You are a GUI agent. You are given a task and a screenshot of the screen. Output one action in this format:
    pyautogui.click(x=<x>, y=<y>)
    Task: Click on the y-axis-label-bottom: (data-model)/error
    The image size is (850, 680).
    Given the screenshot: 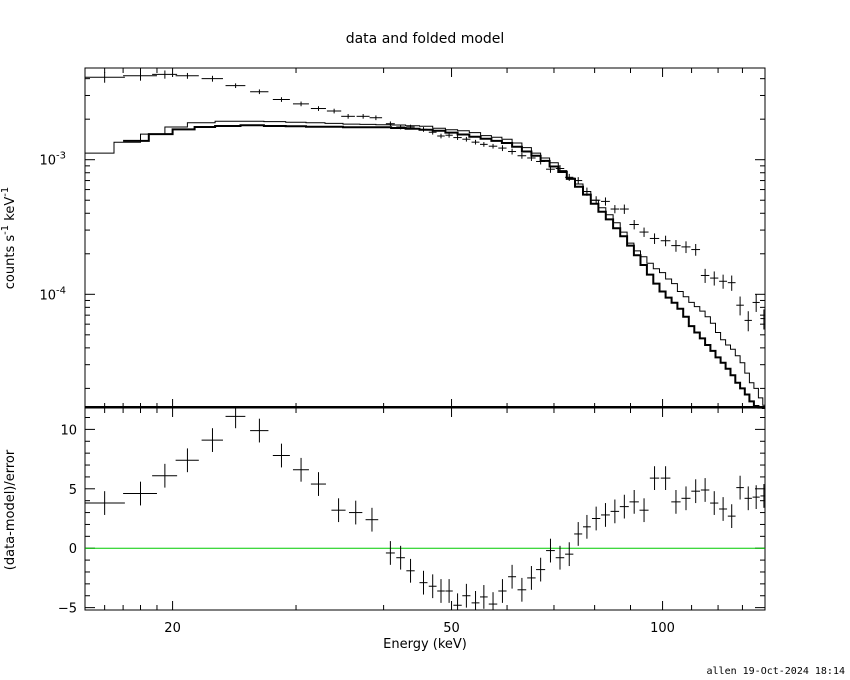 What is the action you would take?
    pyautogui.click(x=10, y=509)
    